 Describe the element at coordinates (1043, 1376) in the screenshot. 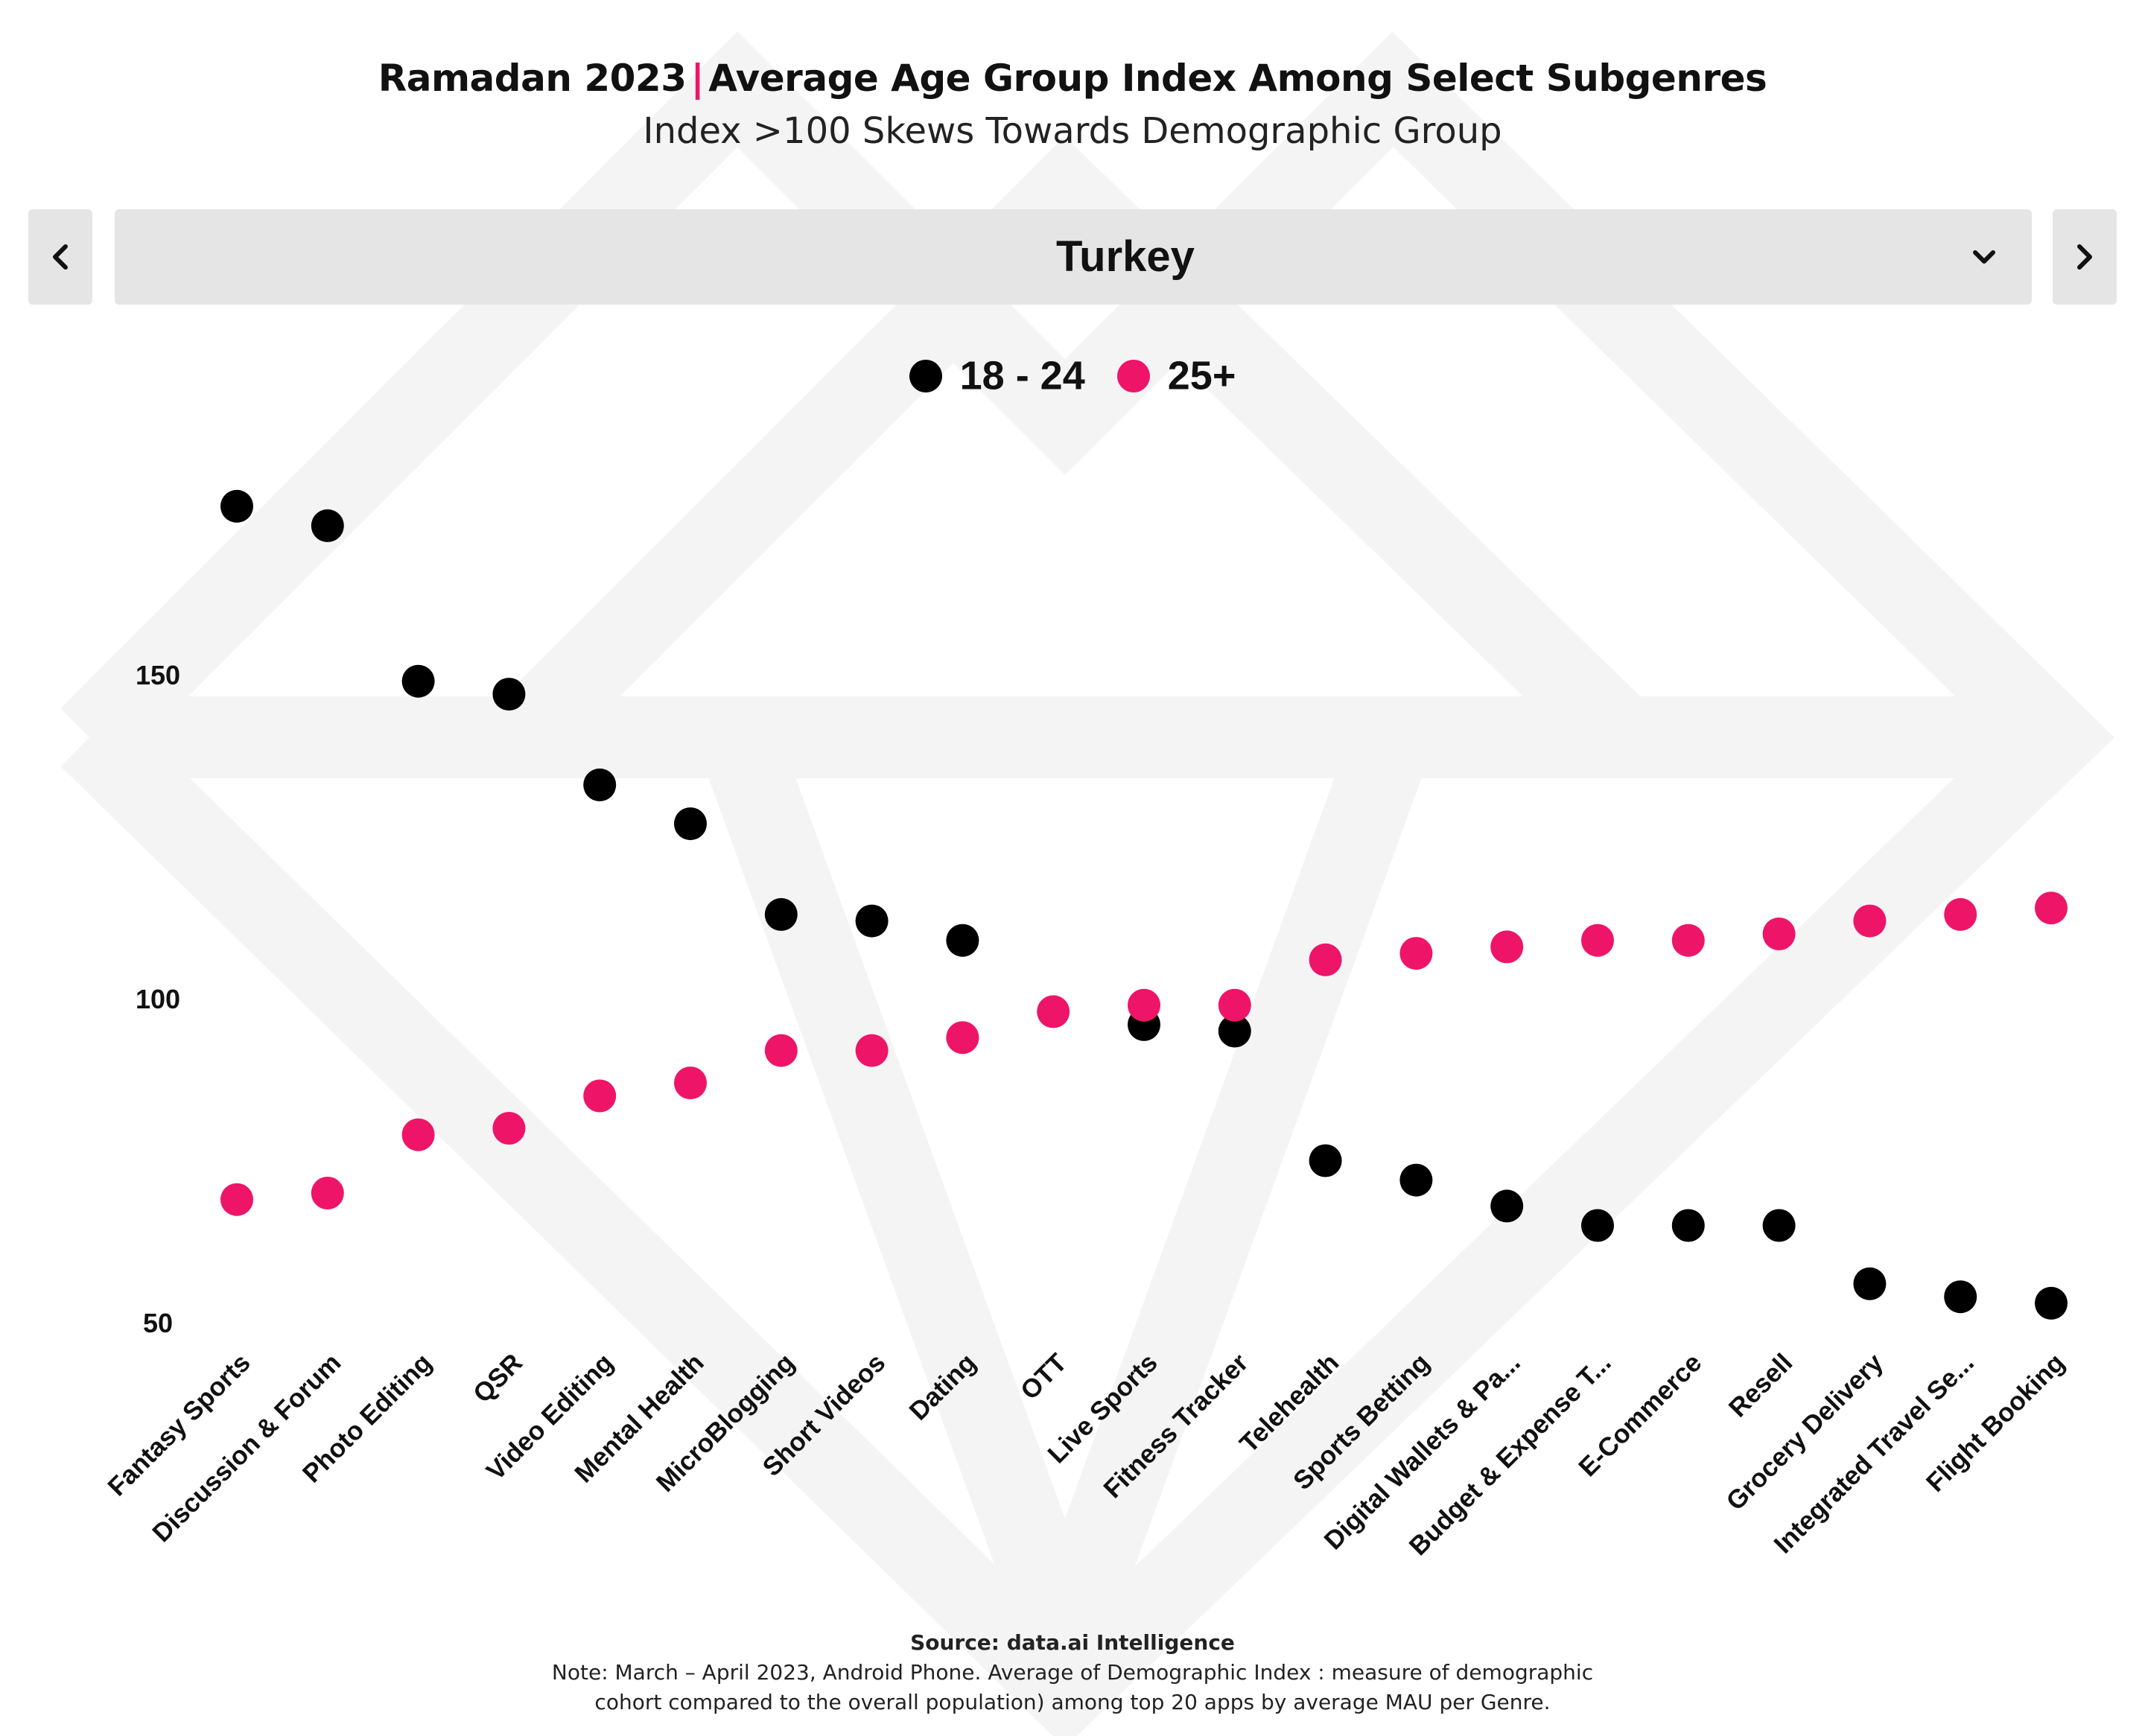

I see `x-tick-label-ott: OTT` at that location.